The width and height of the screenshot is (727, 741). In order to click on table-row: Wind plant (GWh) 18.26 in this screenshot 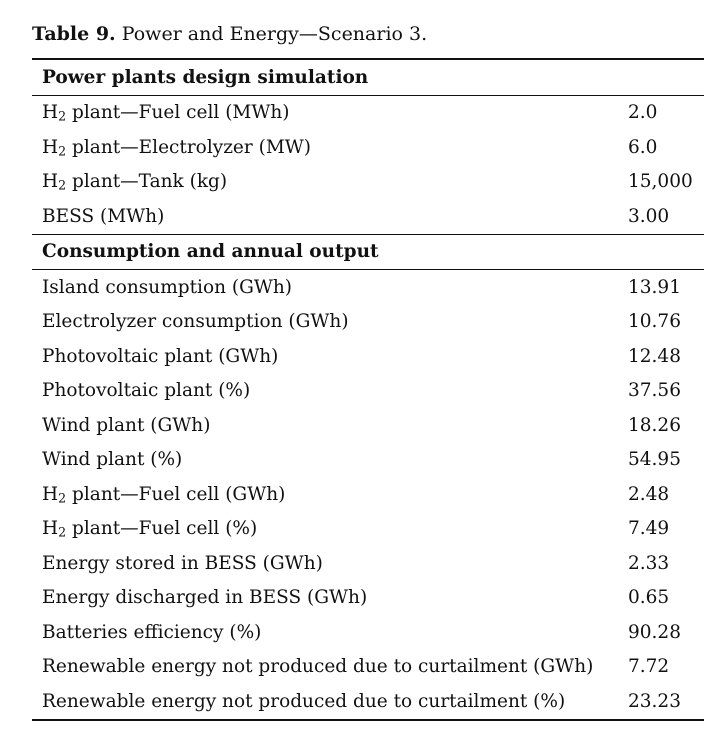, I will do `click(368, 425)`.